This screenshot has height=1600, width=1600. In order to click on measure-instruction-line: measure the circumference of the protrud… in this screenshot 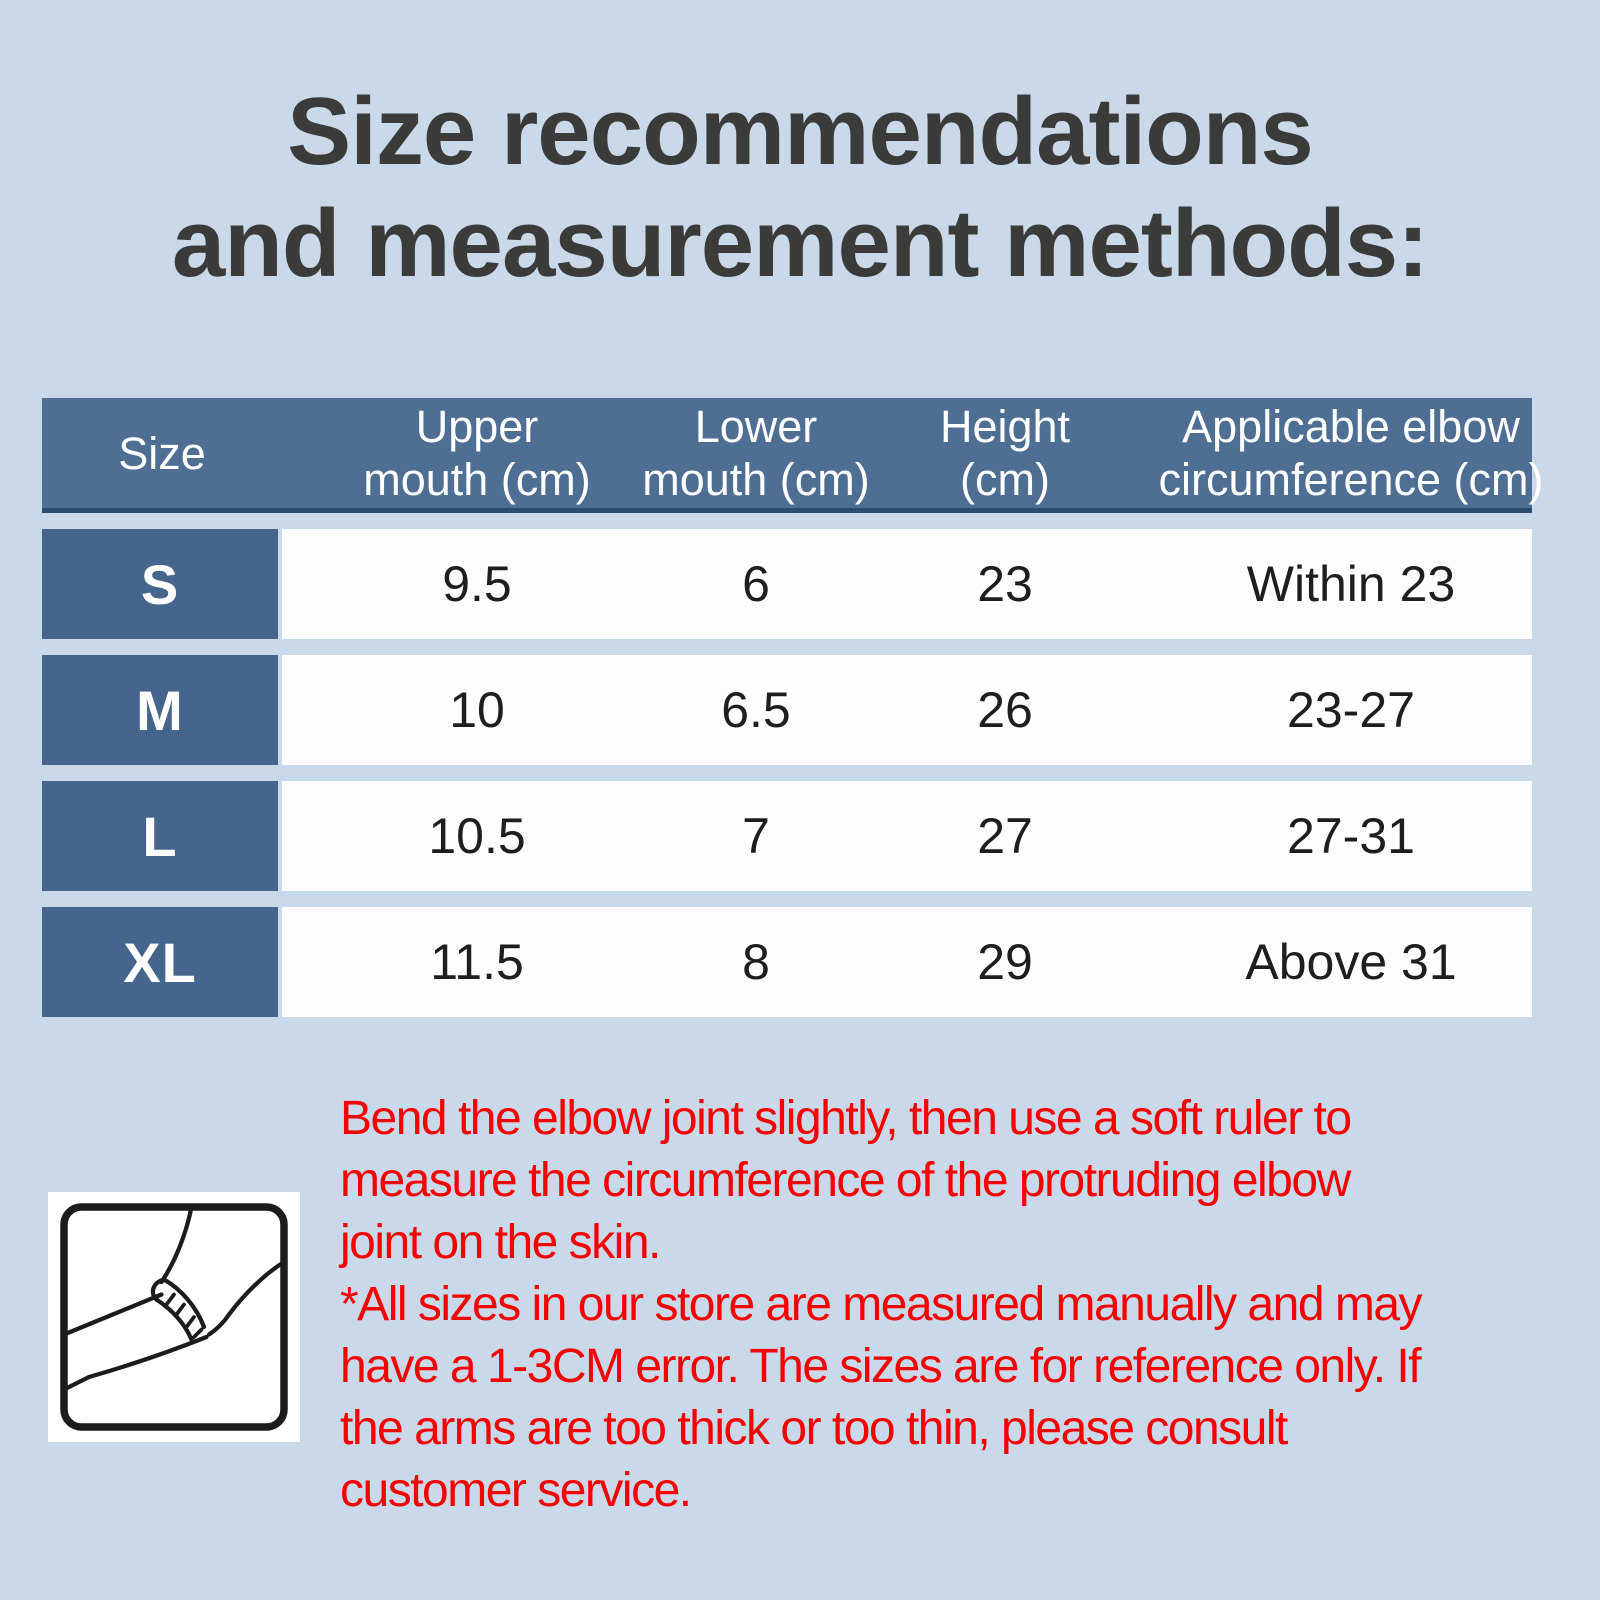, I will do `click(845, 1180)`.